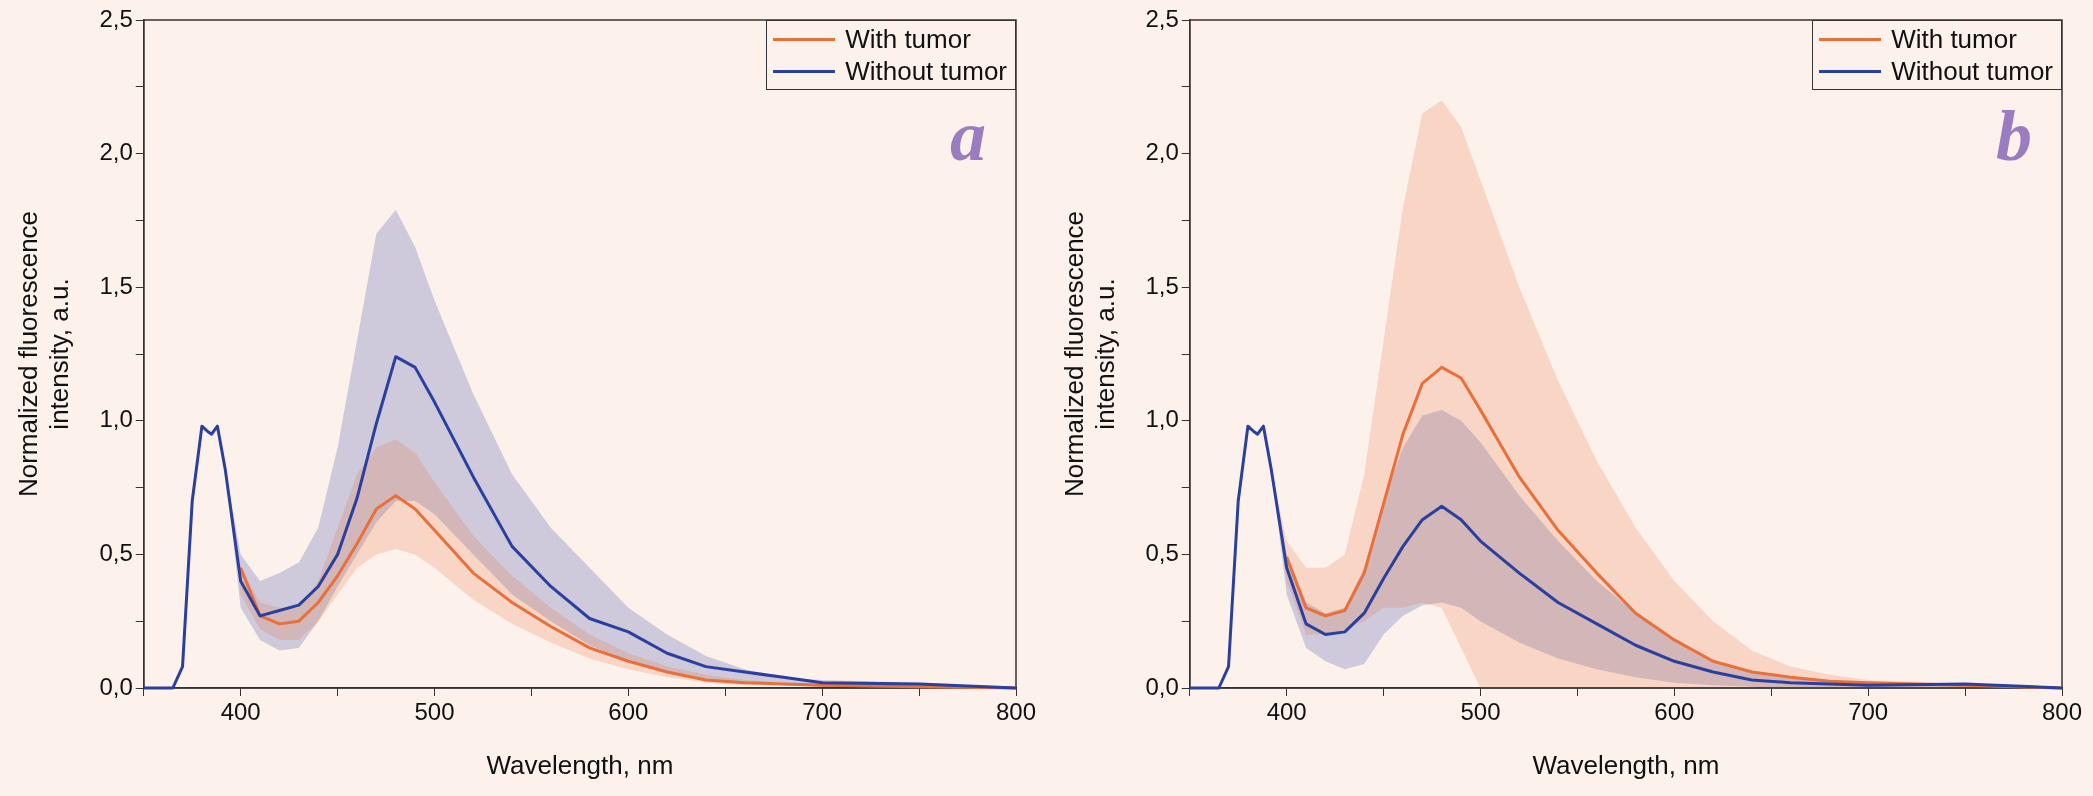  Describe the element at coordinates (968, 136) in the screenshot. I see `annotation: a` at that location.